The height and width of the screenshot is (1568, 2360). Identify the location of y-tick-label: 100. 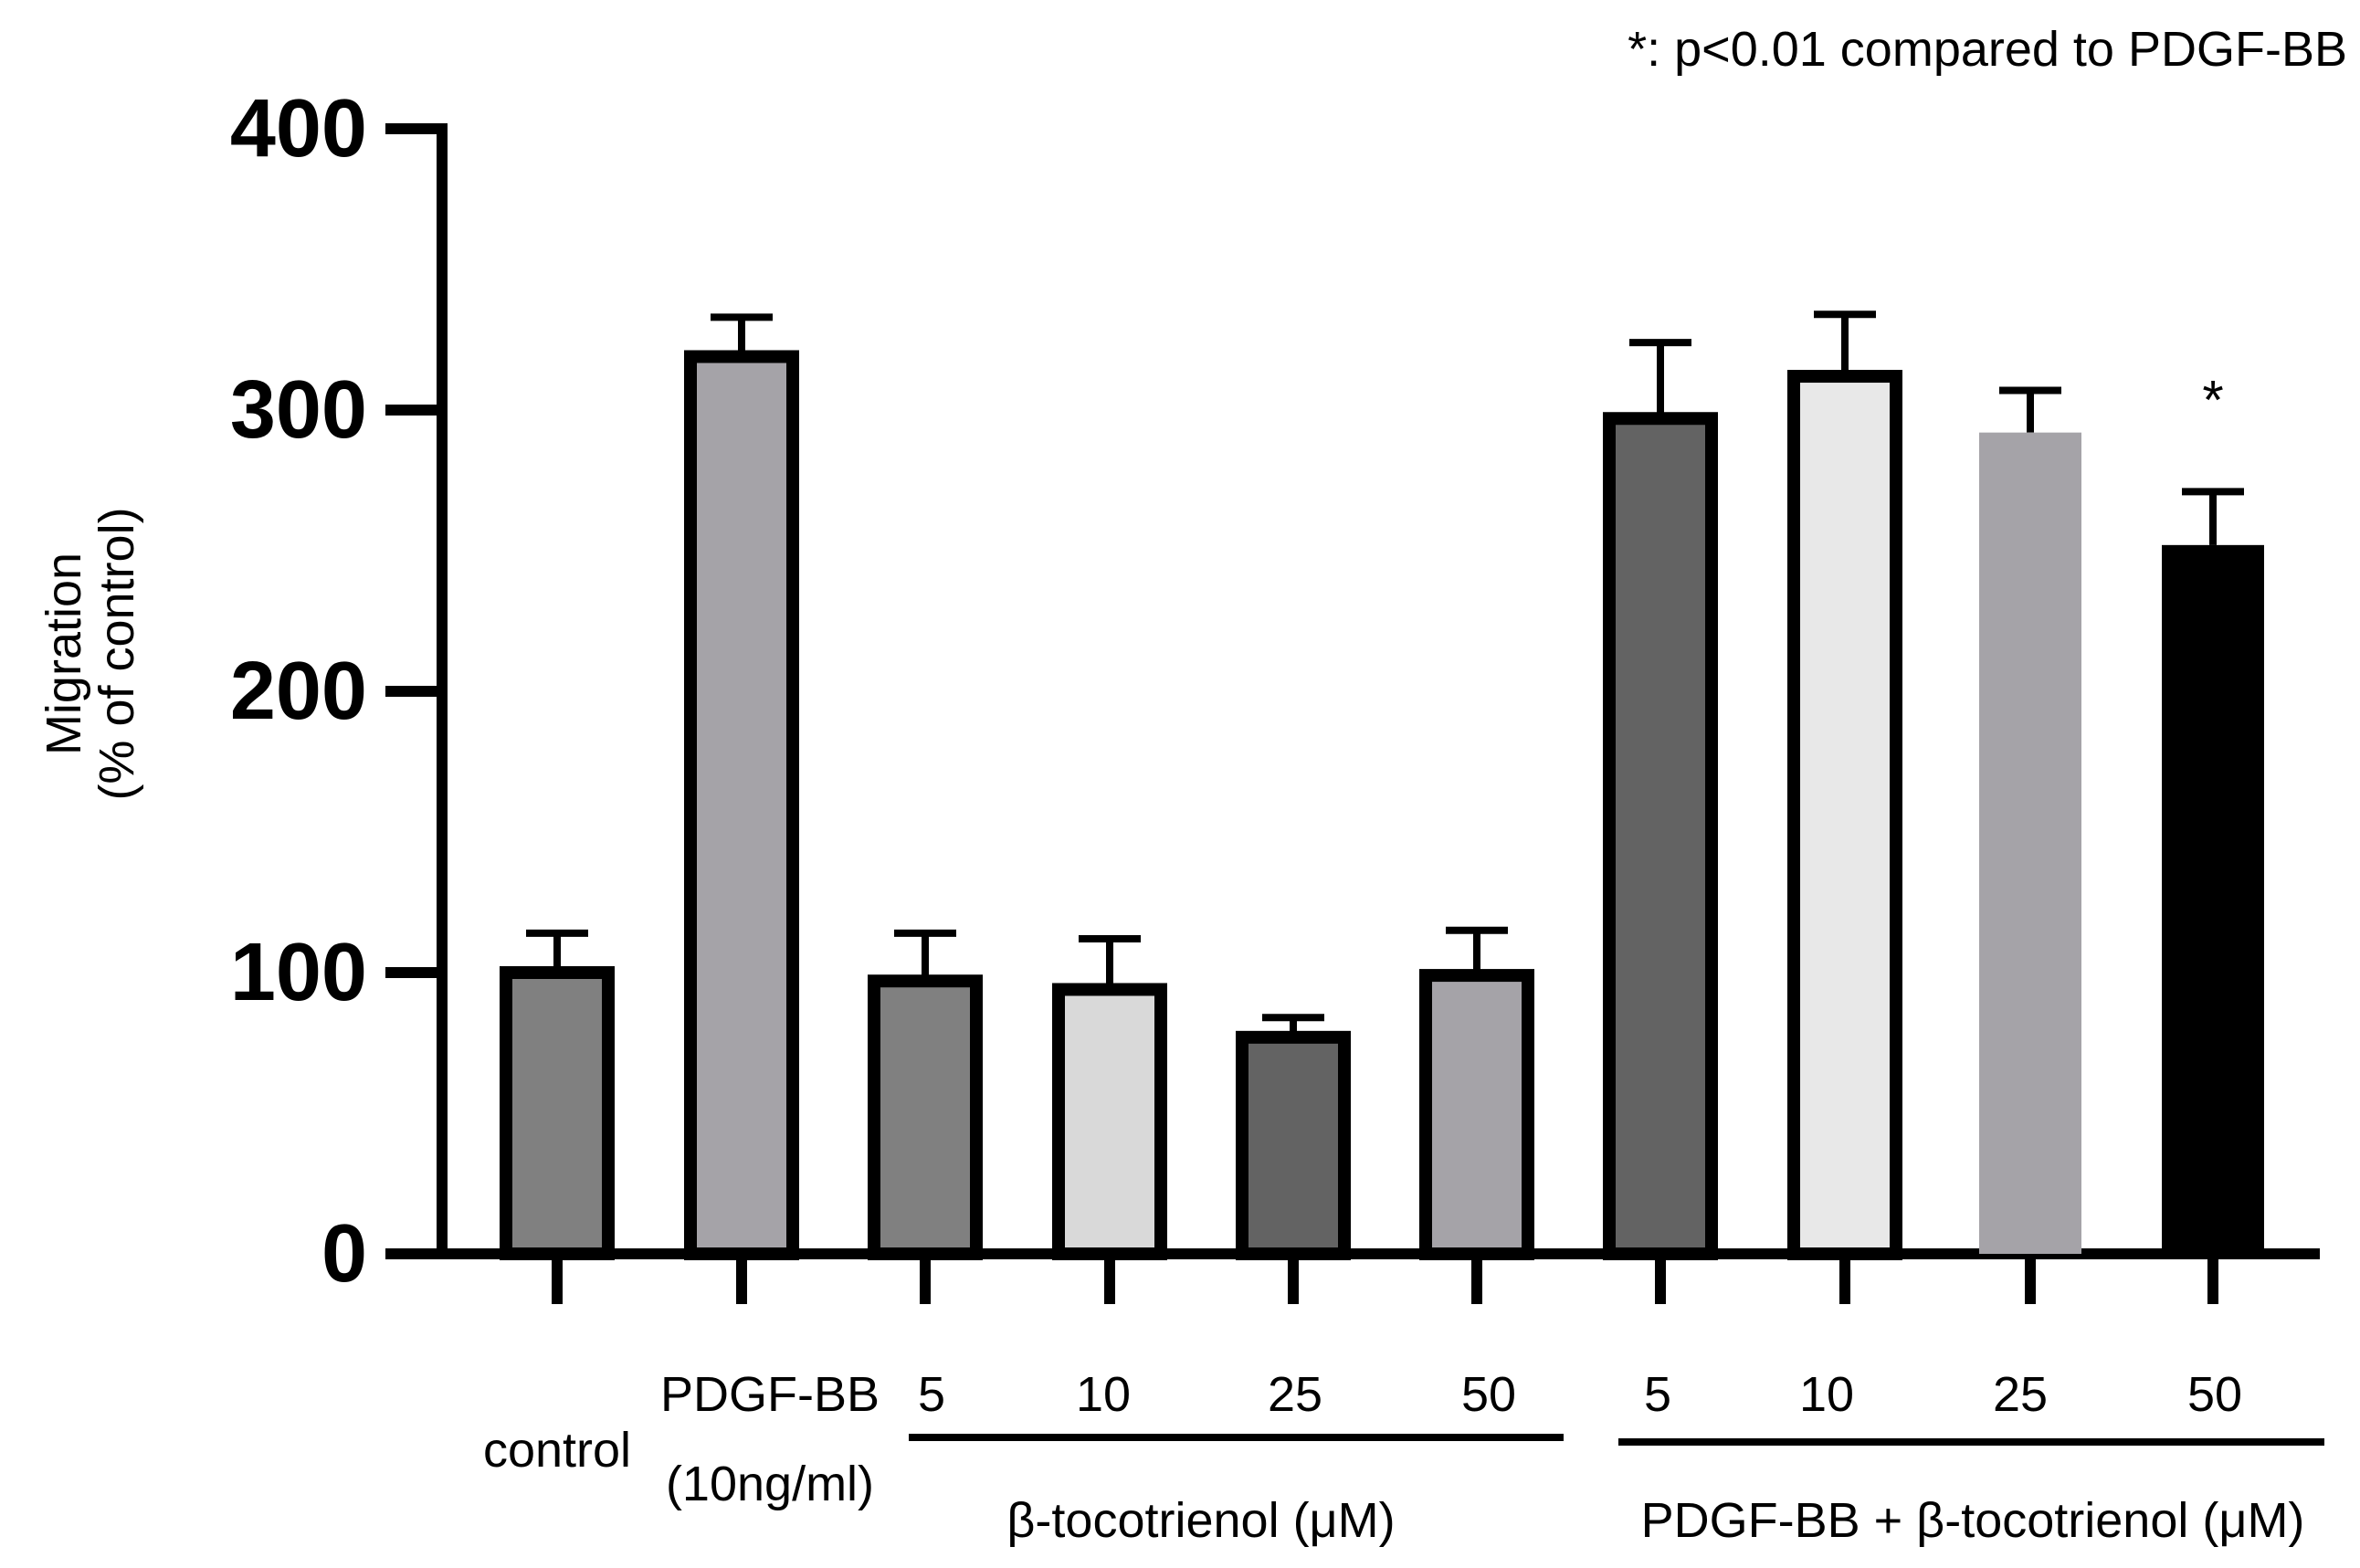
(298, 972).